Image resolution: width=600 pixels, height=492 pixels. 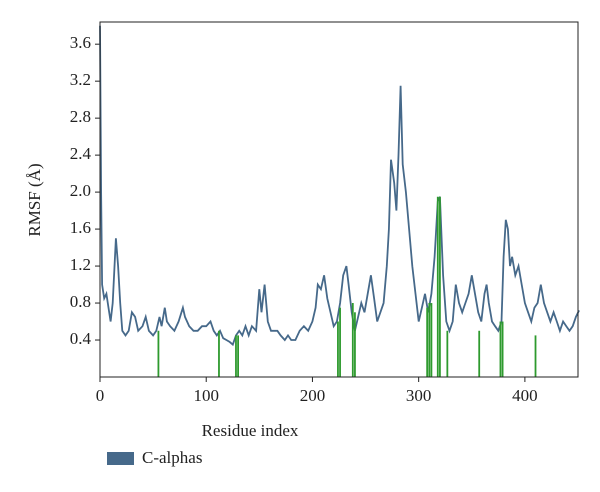 What do you see at coordinates (120, 458) in the screenshot?
I see `legend-swatch` at bounding box center [120, 458].